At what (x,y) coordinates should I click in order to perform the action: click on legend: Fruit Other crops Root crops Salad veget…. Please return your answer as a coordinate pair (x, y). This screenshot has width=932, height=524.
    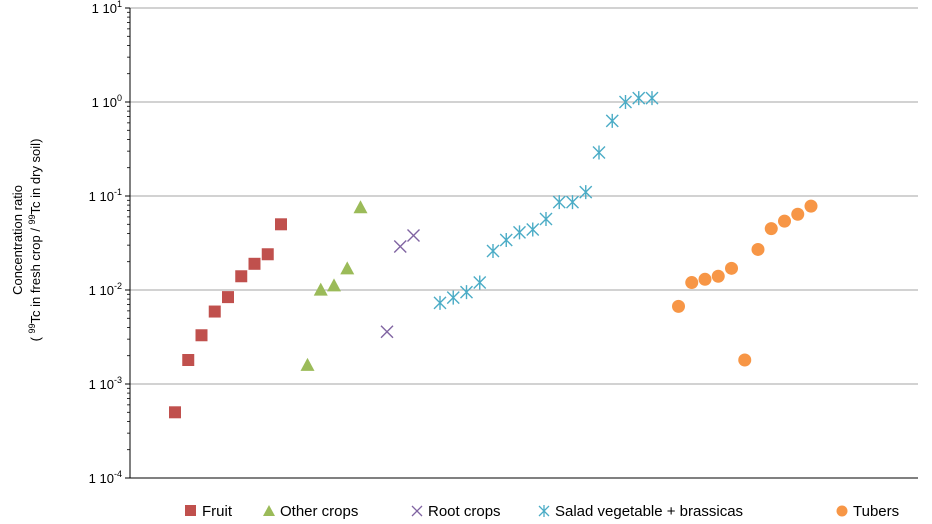
    Looking at the image, I should click on (466, 511).